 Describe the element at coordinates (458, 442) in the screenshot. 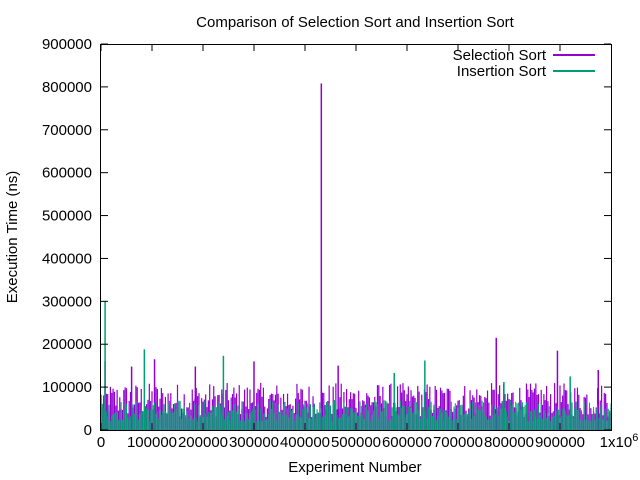

I see `x-tick-label: 700000` at that location.